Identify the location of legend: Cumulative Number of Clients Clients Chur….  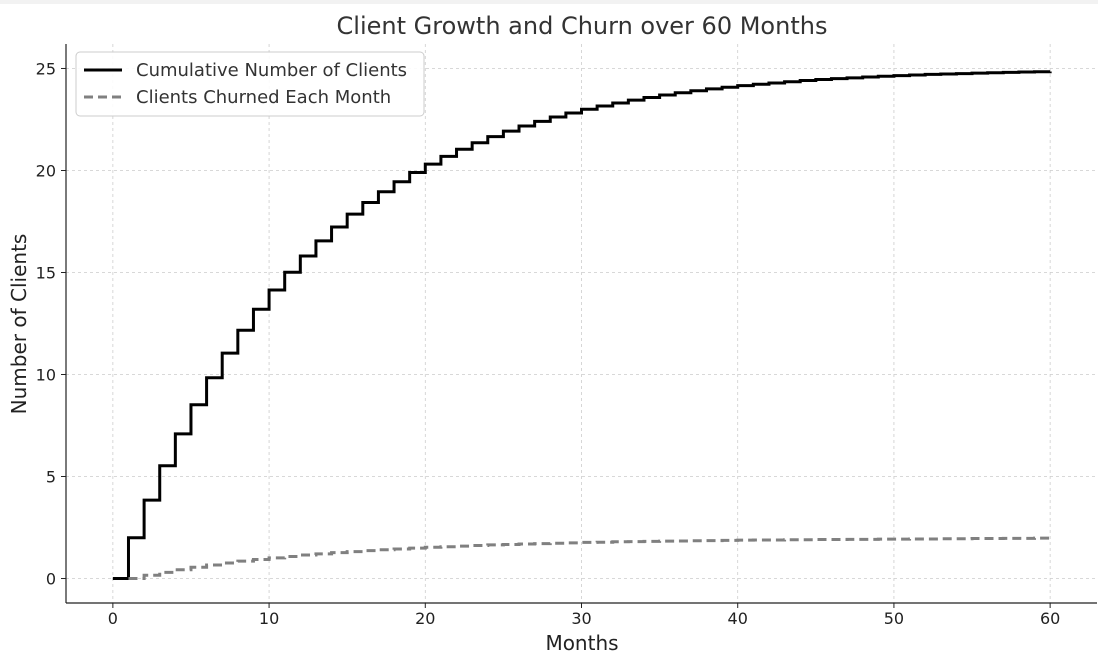
(250, 84).